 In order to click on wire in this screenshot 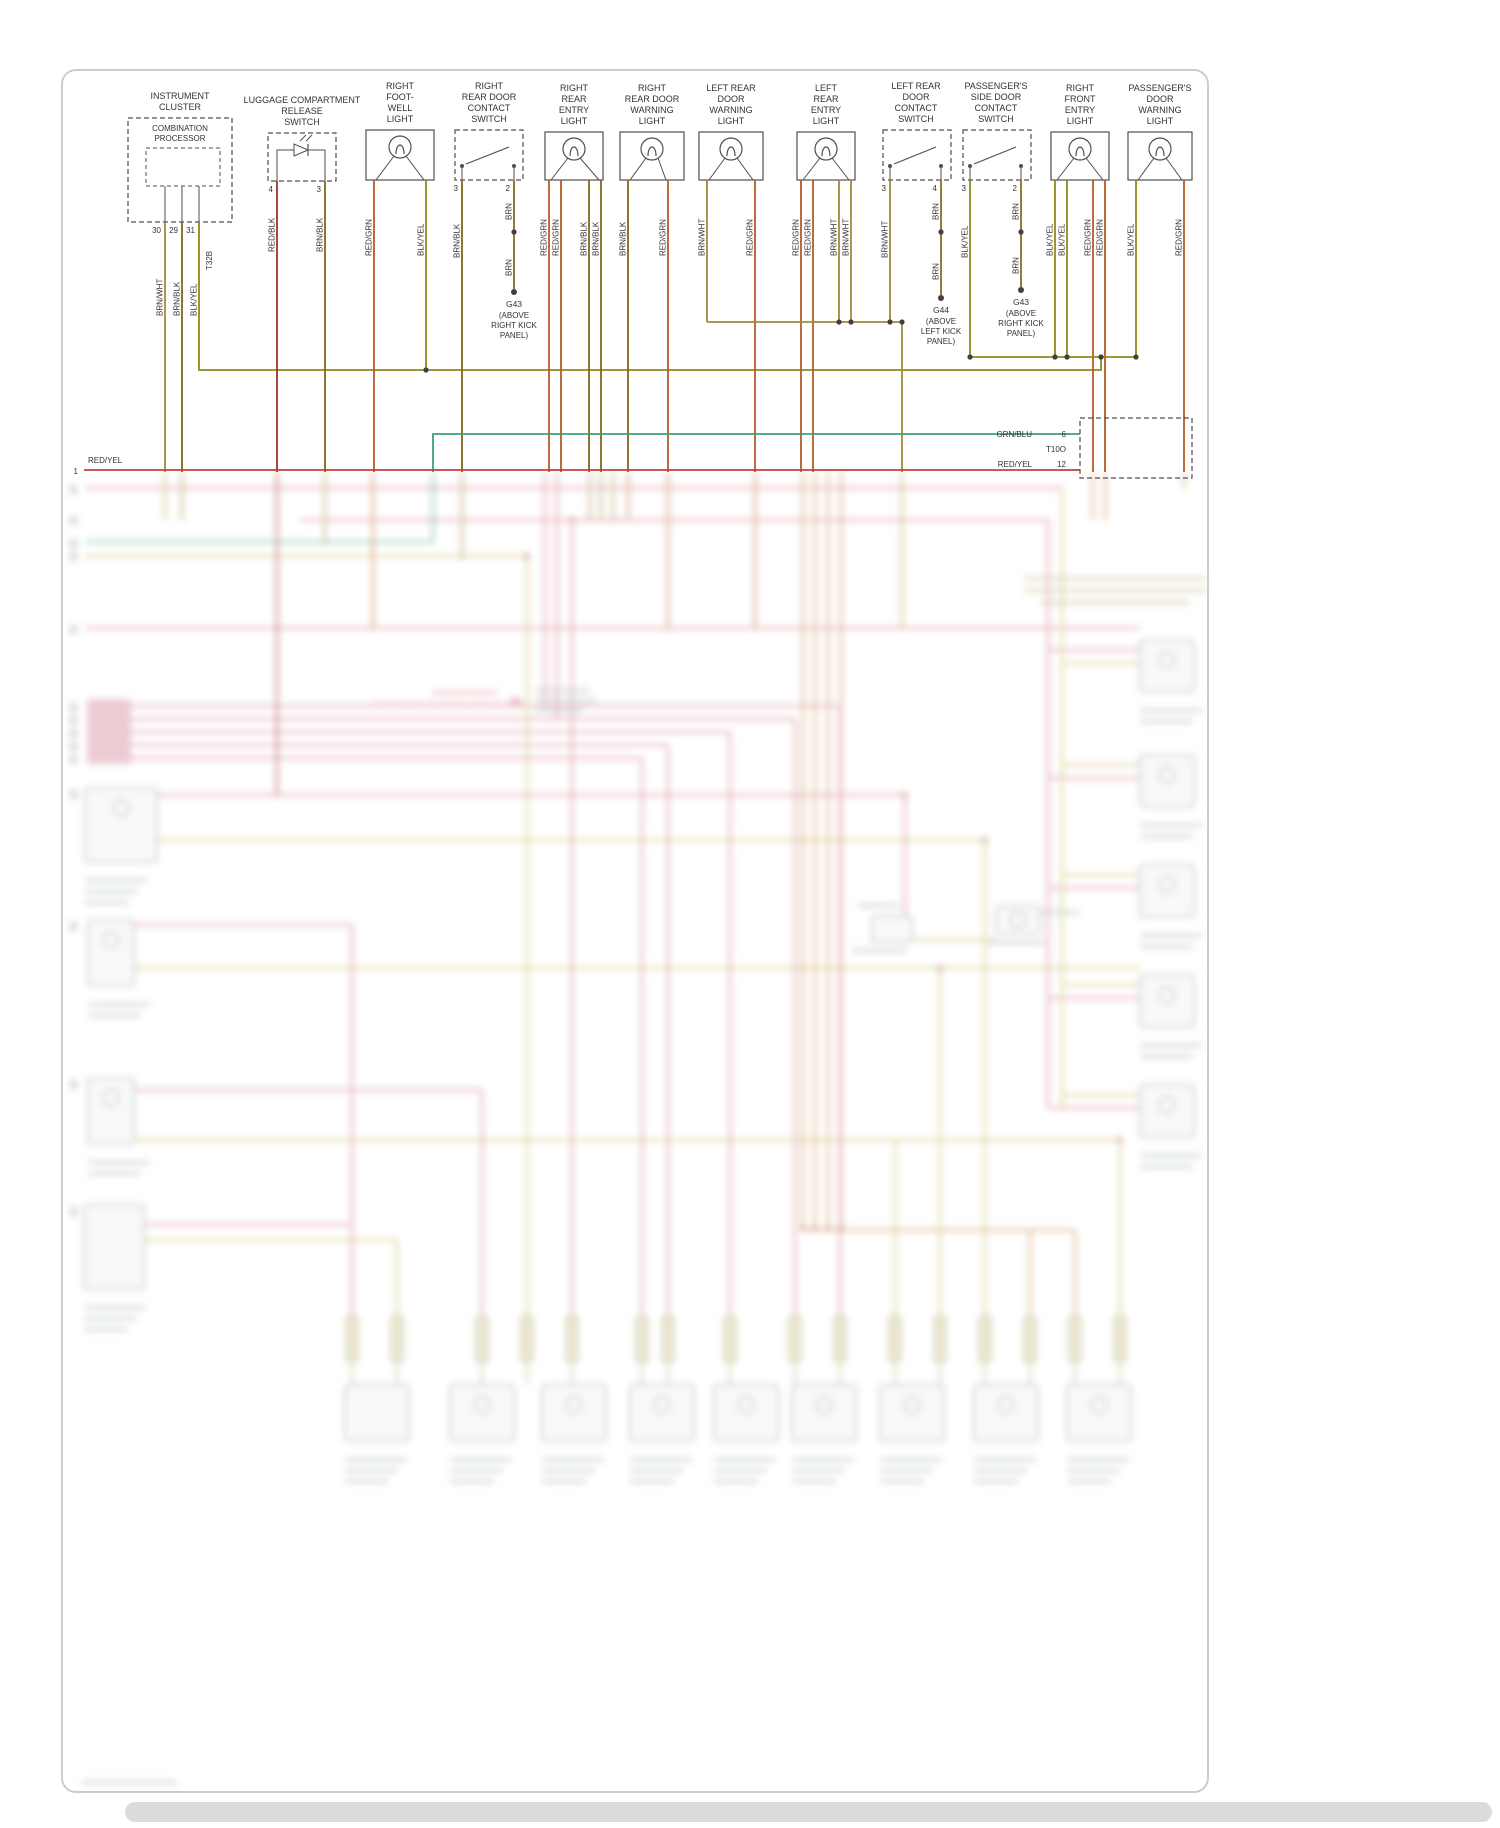, I will do `click(756, 452)`.